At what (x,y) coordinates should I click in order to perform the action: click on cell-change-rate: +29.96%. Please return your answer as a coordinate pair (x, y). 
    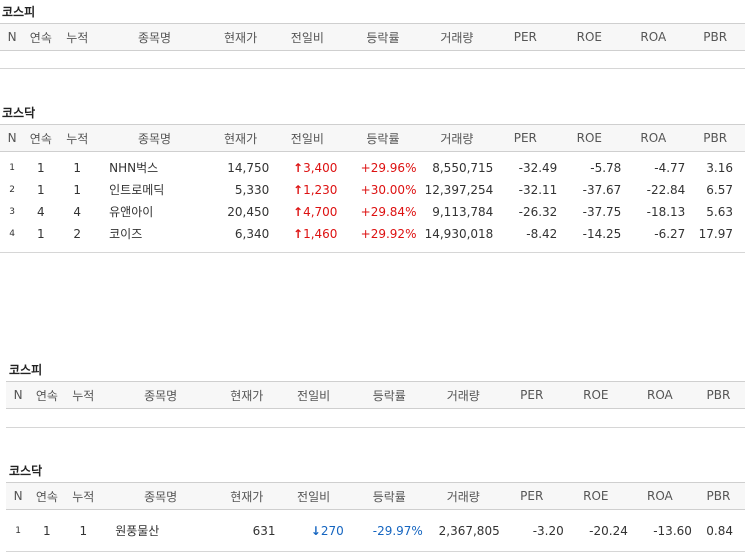
    Looking at the image, I should click on (382, 168).